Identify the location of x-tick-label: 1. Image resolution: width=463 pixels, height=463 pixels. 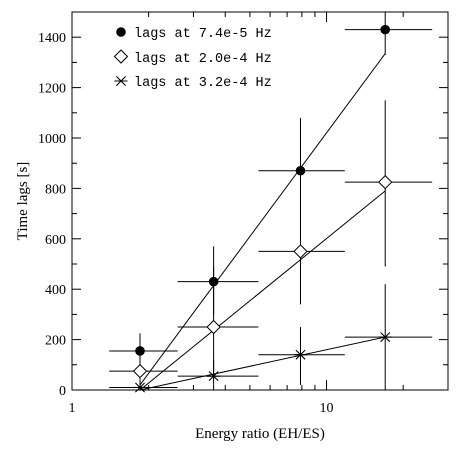
(72, 408).